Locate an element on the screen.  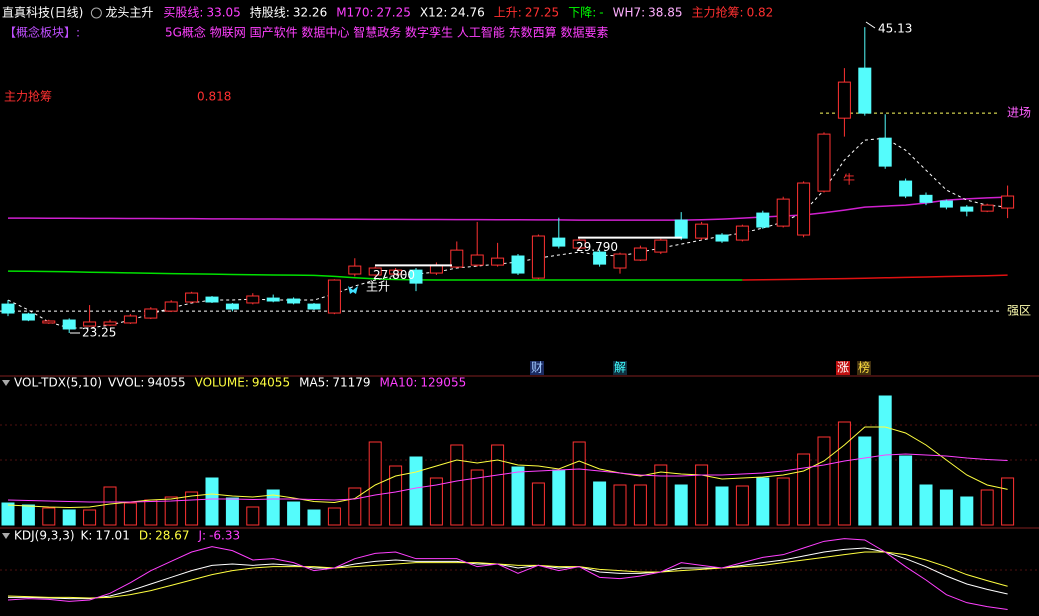
concept-label: 【概念板块】: is located at coordinates (42, 32).